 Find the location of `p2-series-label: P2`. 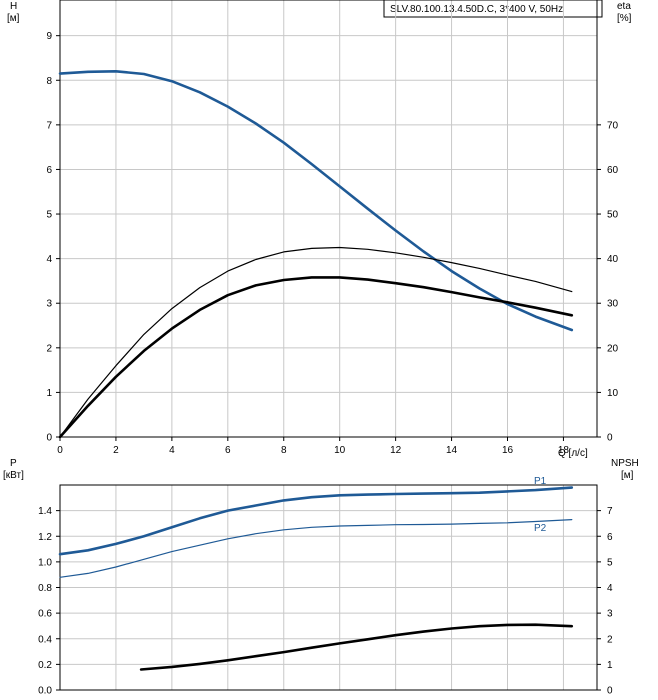

p2-series-label: P2 is located at coordinates (540, 528).